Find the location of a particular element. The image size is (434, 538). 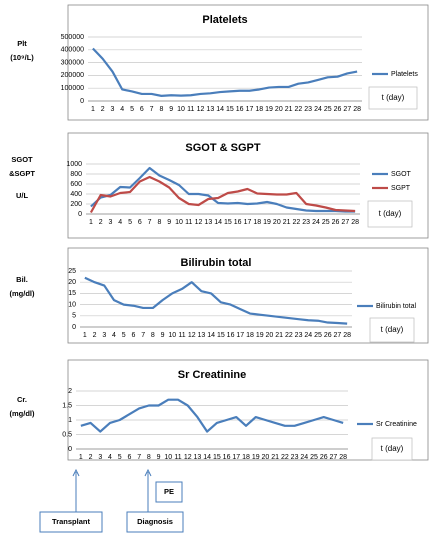

y-axis-label: (mg/dl) is located at coordinates (22, 413).